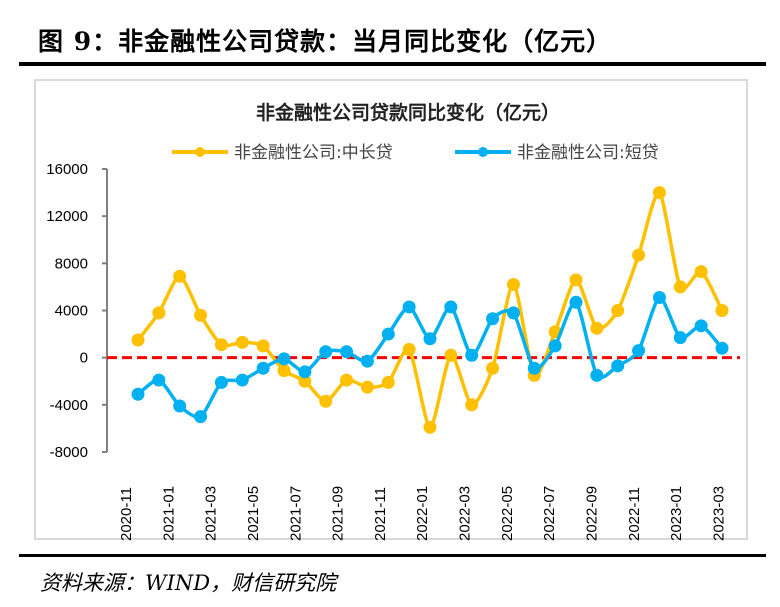  I want to click on legend: 非金融性公司:中长贷 非金融性公司:短贷, so click(415, 153).